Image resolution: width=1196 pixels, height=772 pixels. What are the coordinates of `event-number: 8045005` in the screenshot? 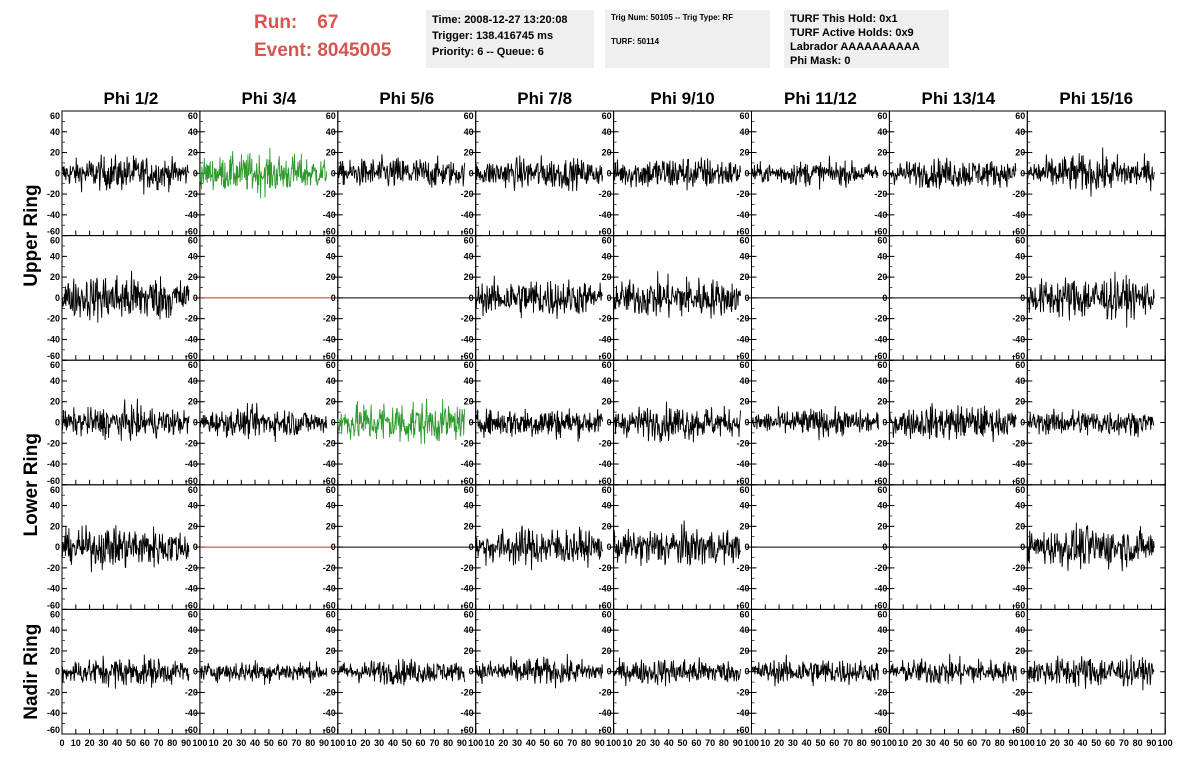 It's located at (354, 50).